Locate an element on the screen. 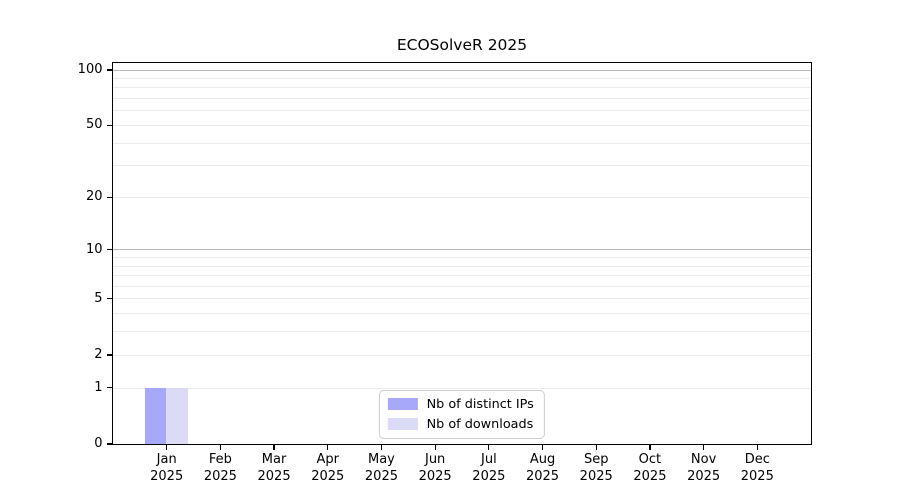 The width and height of the screenshot is (900, 500). legend-entry-1: Nb of downloads is located at coordinates (460, 424).